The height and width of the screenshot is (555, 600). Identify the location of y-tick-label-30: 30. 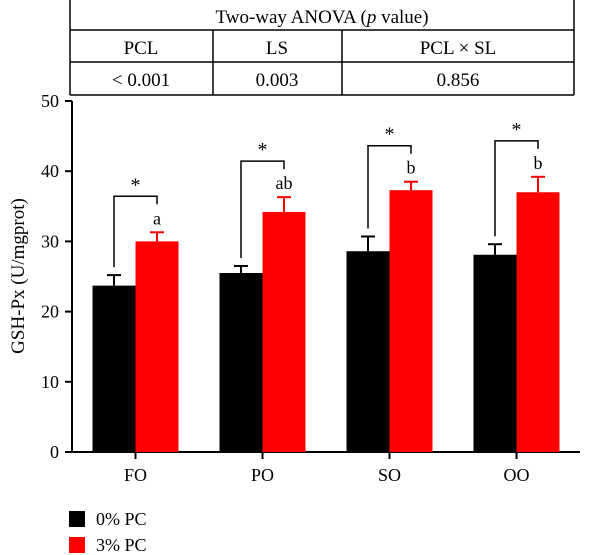
(50, 241).